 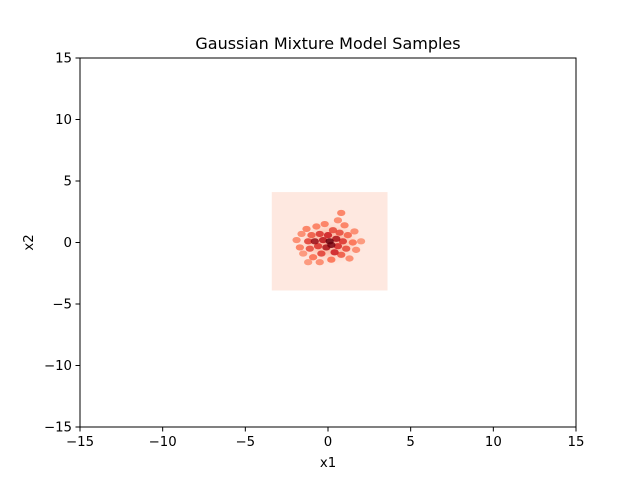 What do you see at coordinates (68, 182) in the screenshot?
I see `y-tick-label-4: 5` at bounding box center [68, 182].